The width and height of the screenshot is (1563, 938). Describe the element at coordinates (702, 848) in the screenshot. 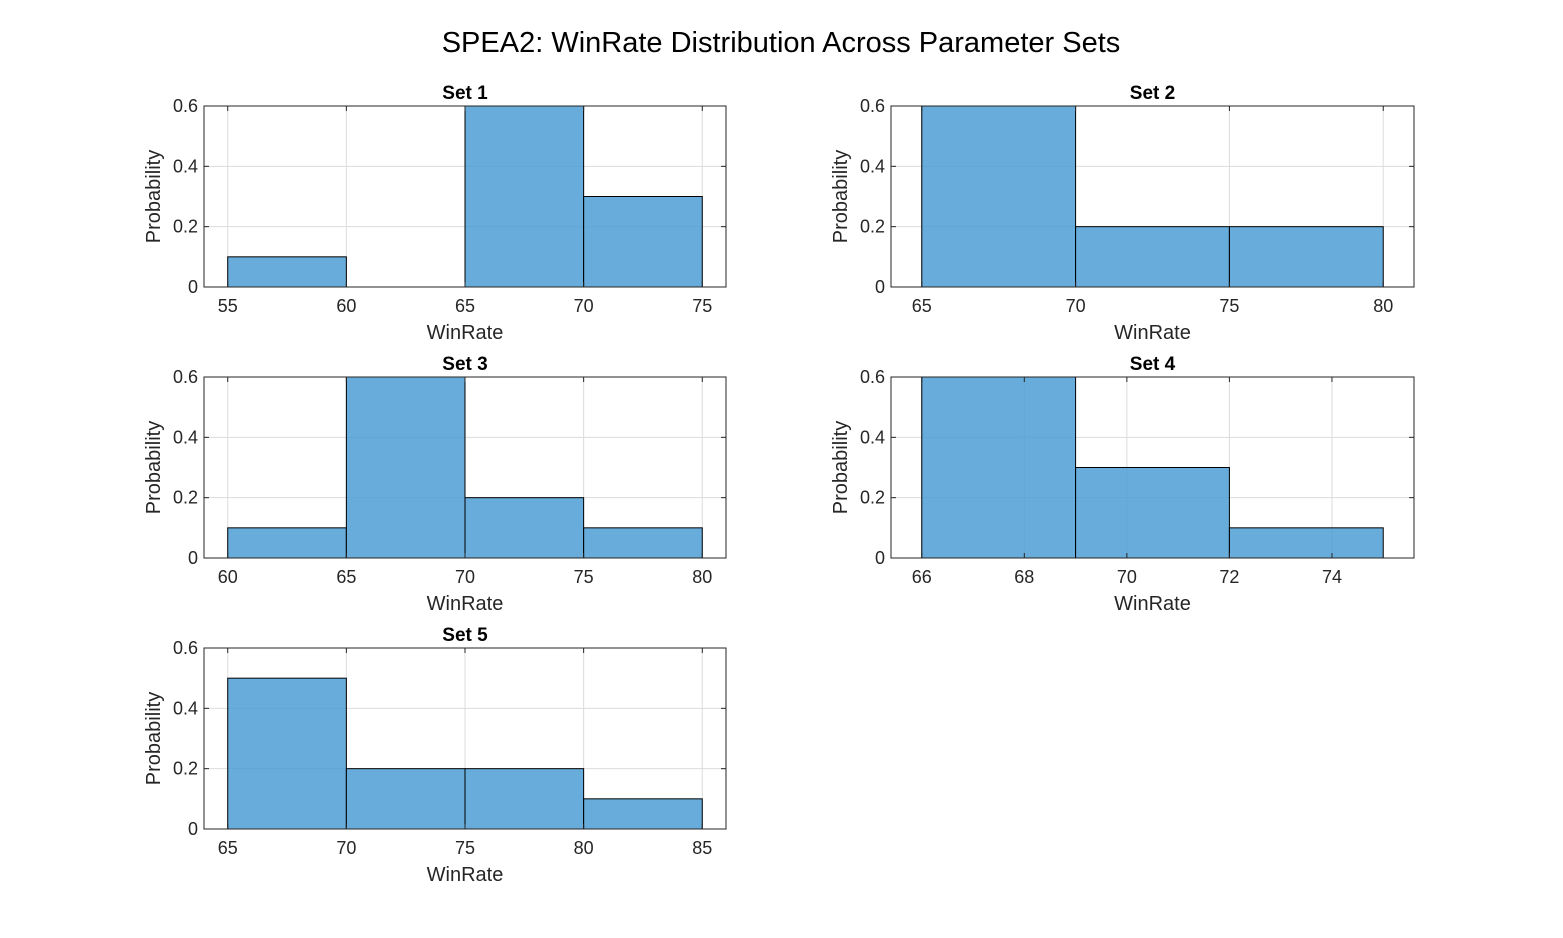

I see `x-tick-label: 85` at that location.